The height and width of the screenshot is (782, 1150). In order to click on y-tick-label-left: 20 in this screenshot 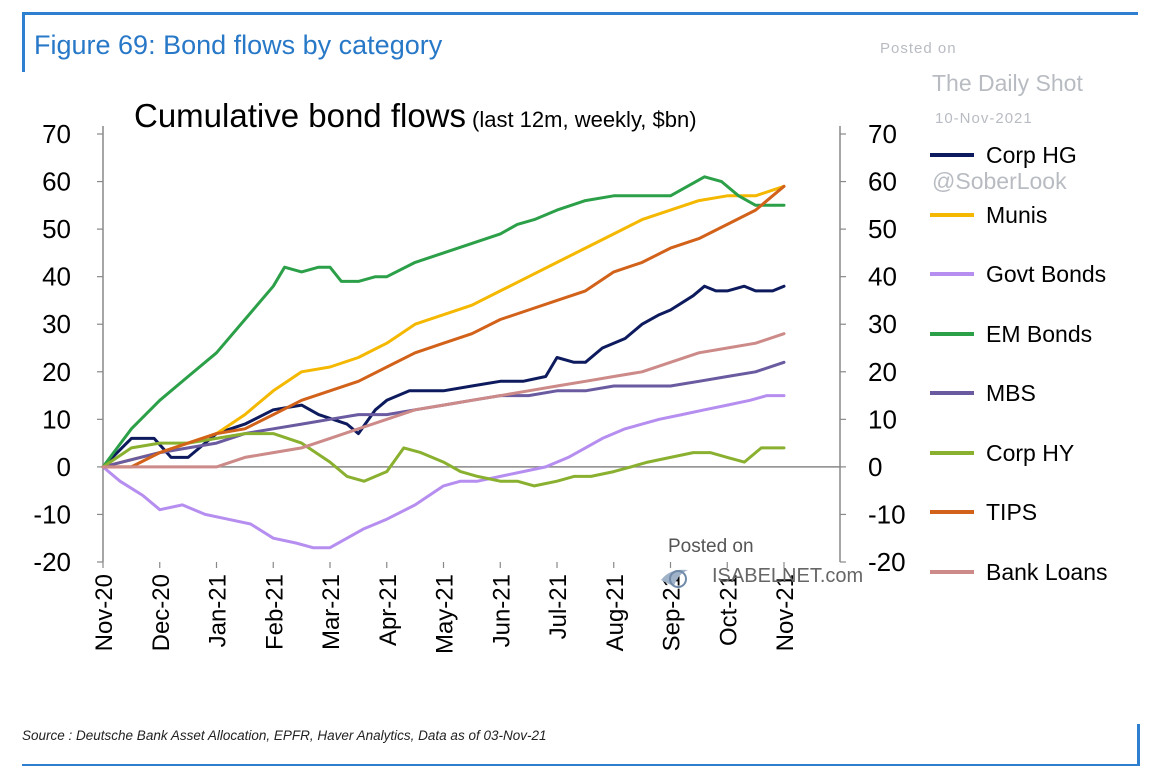, I will do `click(56, 372)`.